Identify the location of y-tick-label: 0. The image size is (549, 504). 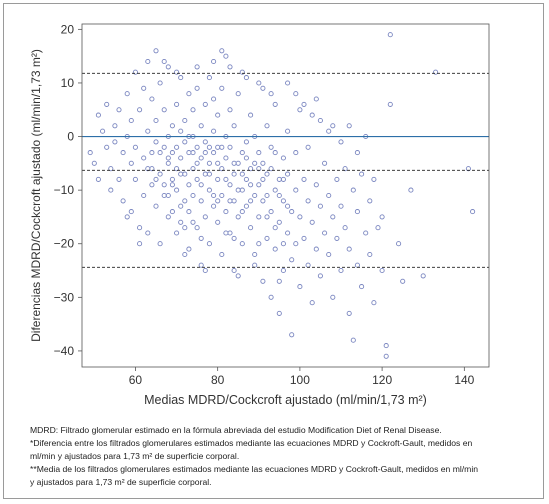
(70, 137).